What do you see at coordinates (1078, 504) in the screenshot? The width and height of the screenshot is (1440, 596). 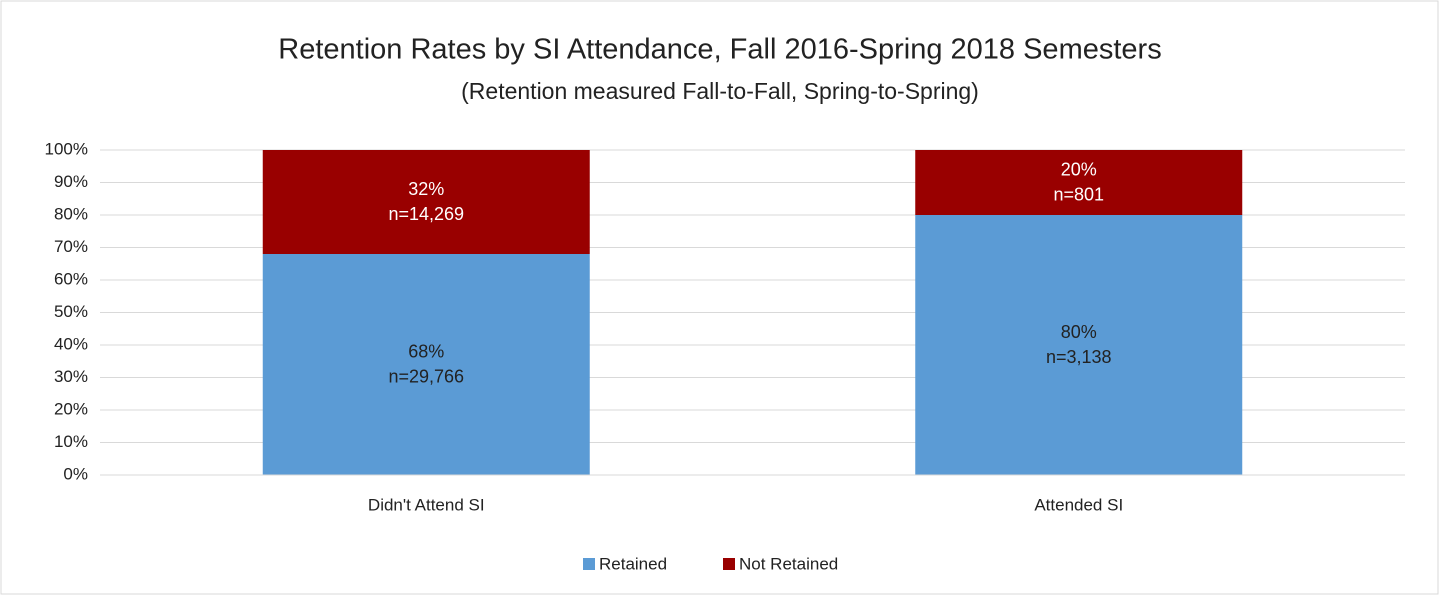 I see `x-tick-label: Attended SI` at bounding box center [1078, 504].